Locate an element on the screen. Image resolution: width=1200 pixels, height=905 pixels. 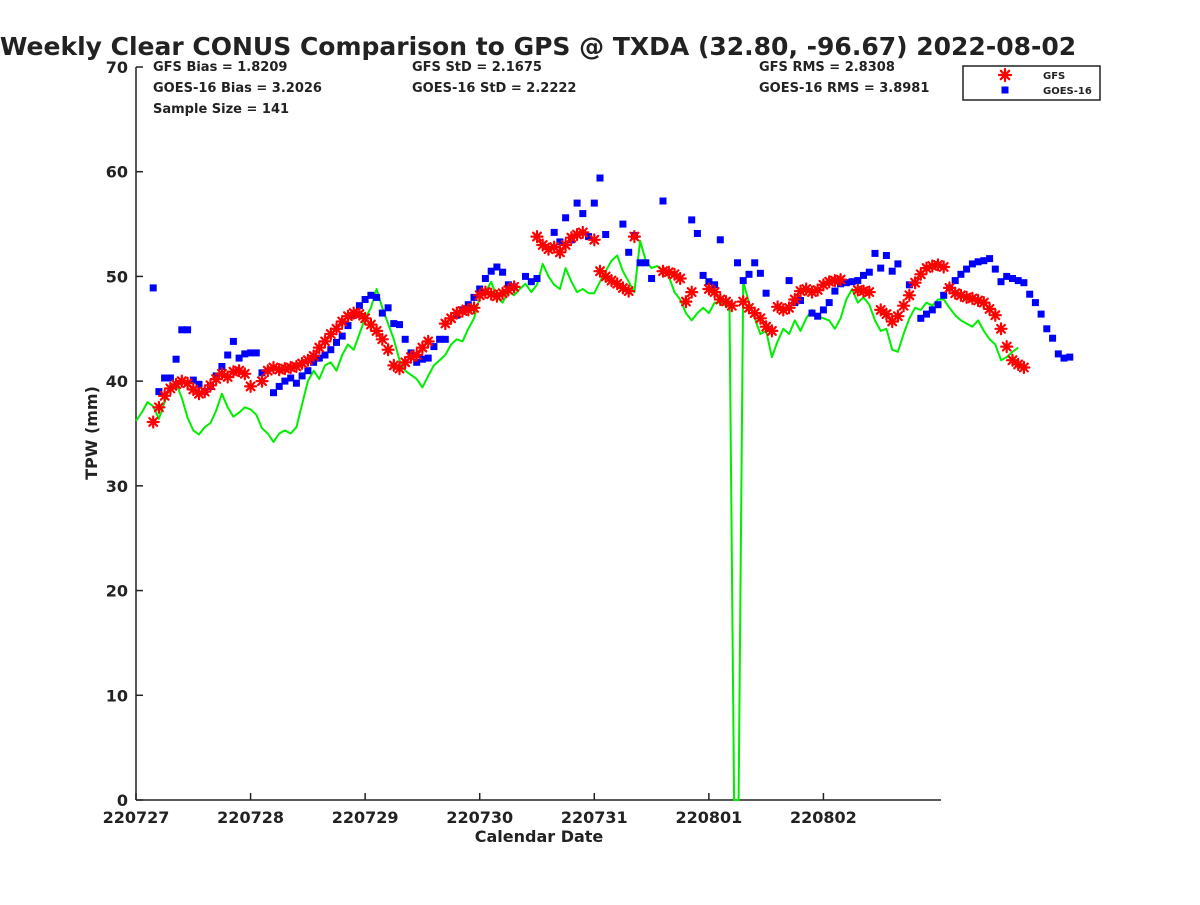
y-tick-label: 50 is located at coordinates (117, 276).